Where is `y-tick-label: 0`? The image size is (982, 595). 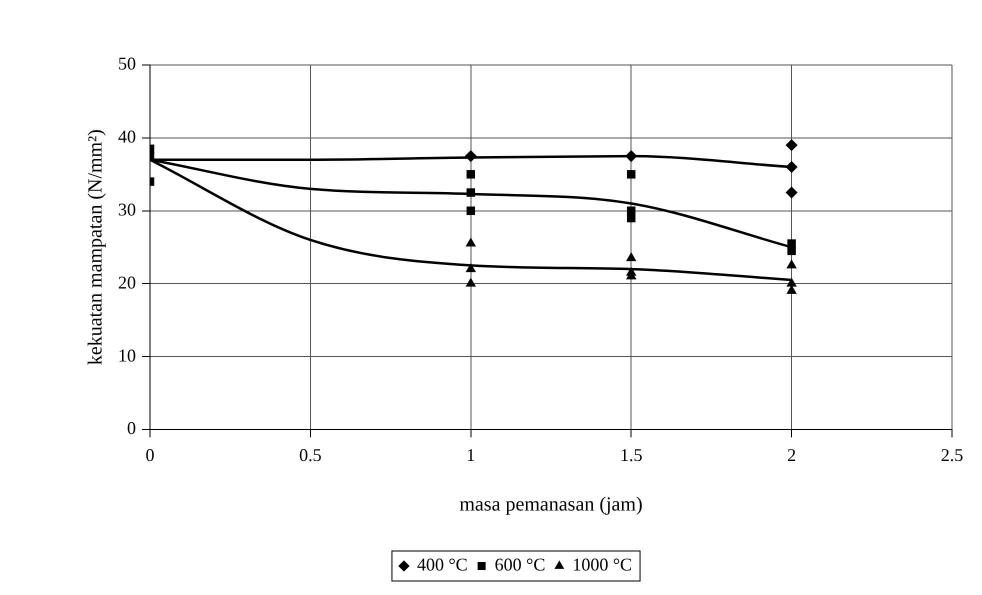 y-tick-label: 0 is located at coordinates (131, 428).